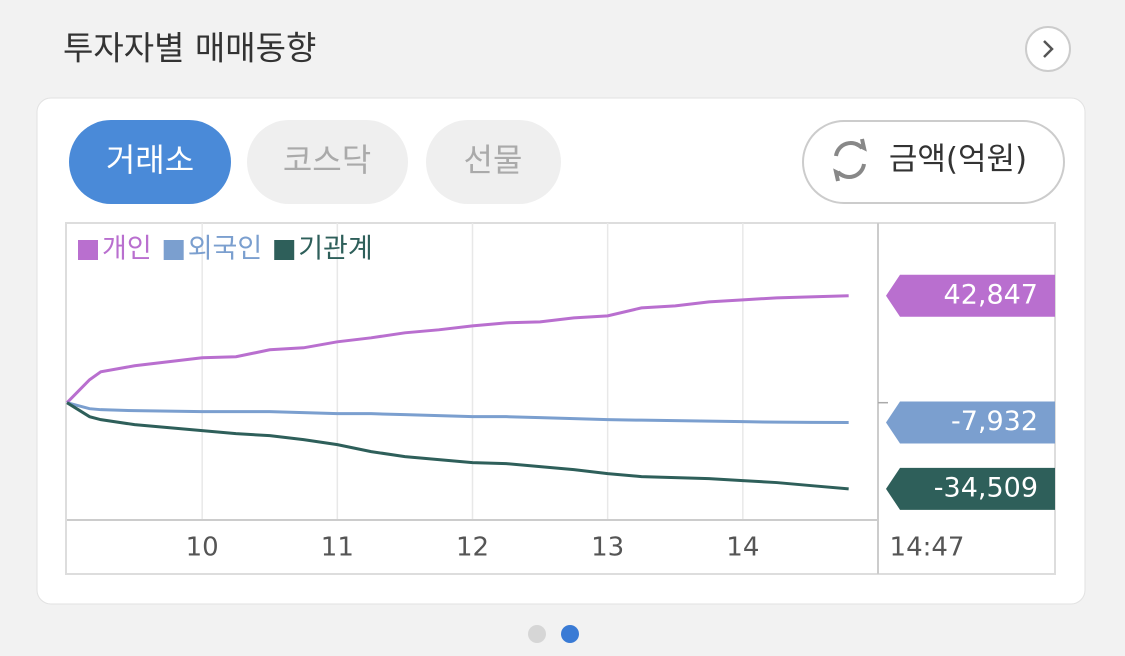 The image size is (1125, 656). Describe the element at coordinates (189, 48) in the screenshot. I see `title: 투자자별 매매동향` at that location.